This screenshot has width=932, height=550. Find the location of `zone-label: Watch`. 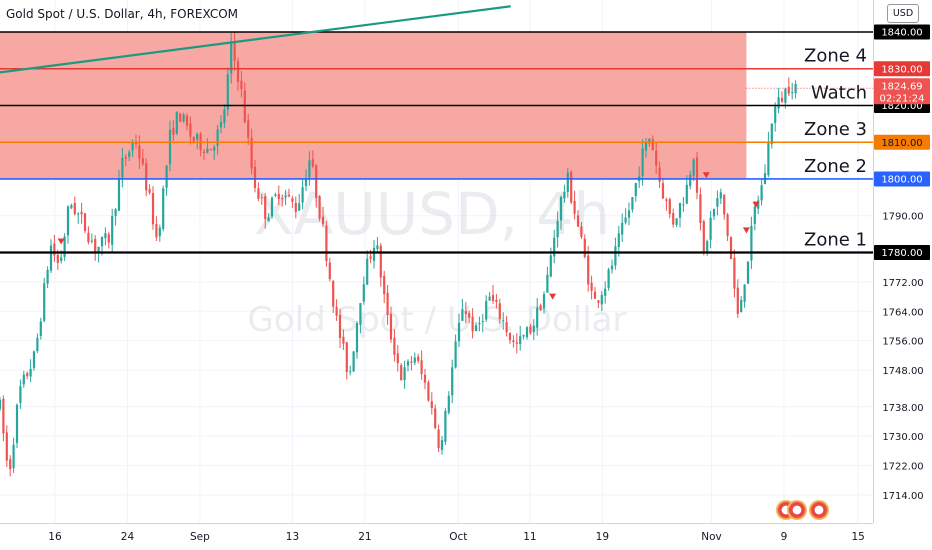

zone-label: Watch is located at coordinates (839, 92).